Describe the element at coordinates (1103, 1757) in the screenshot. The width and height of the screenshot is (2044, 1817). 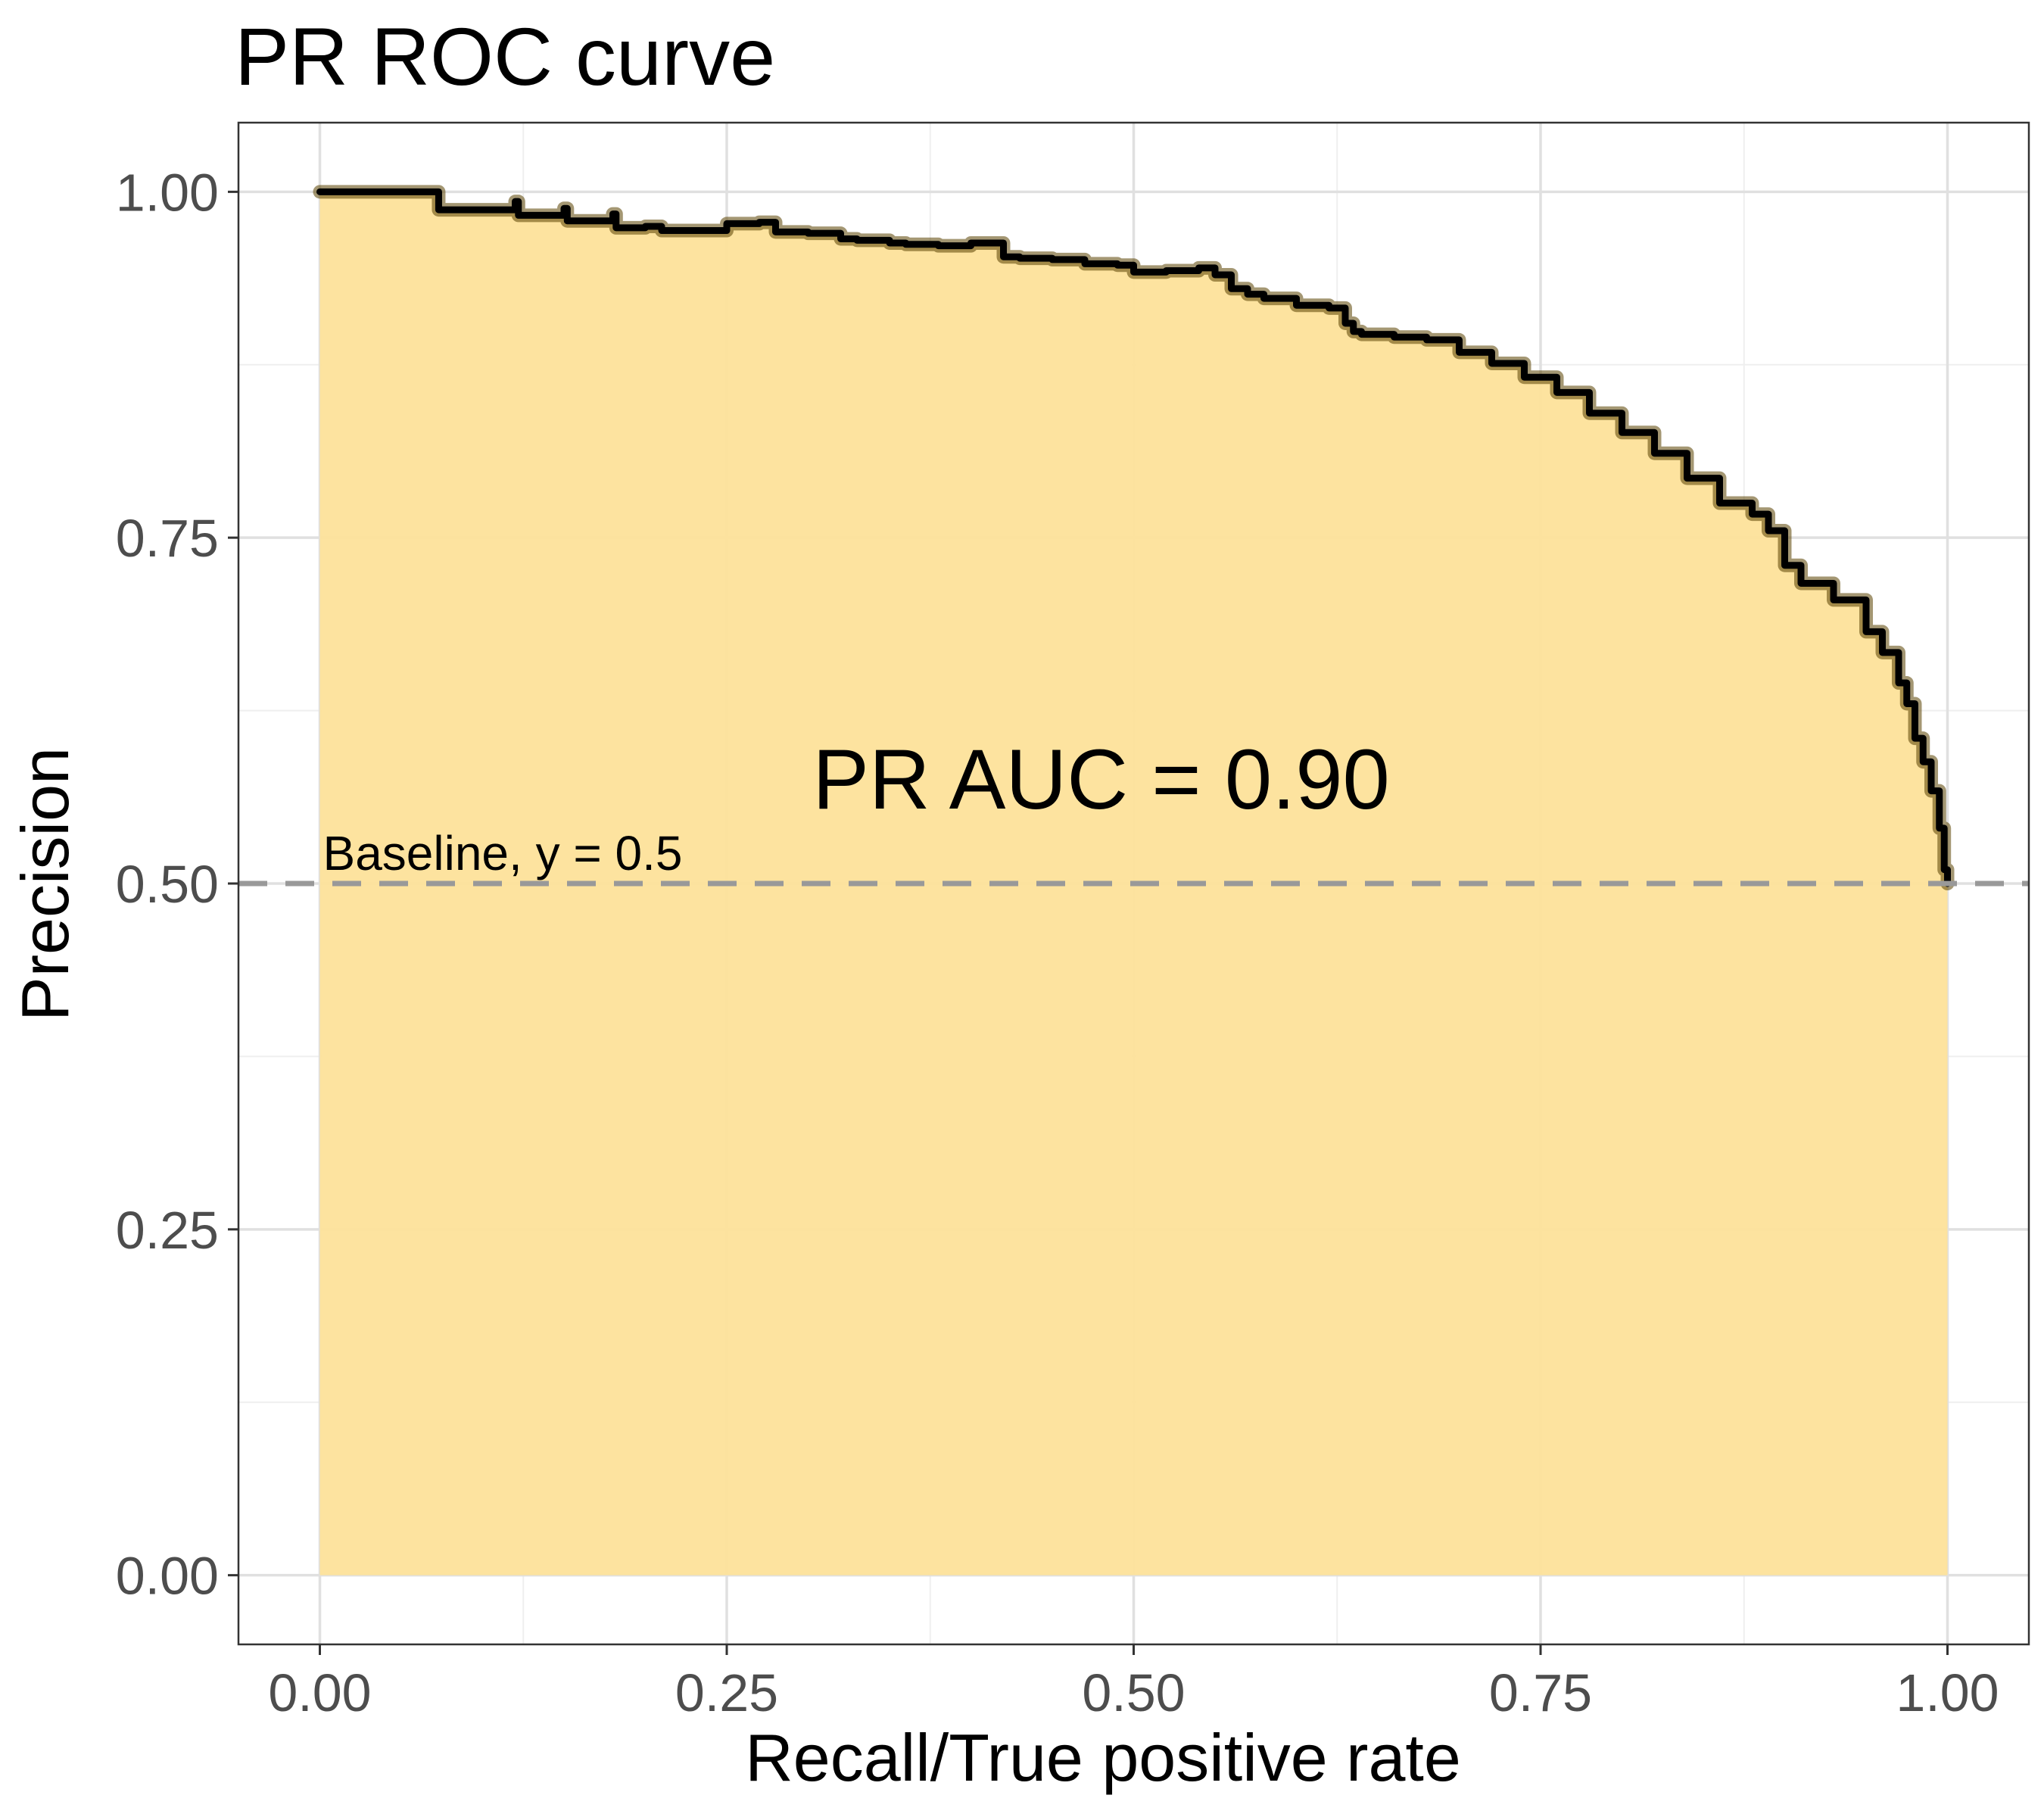
I see `x-axis-title: Recall/True positive rate` at that location.